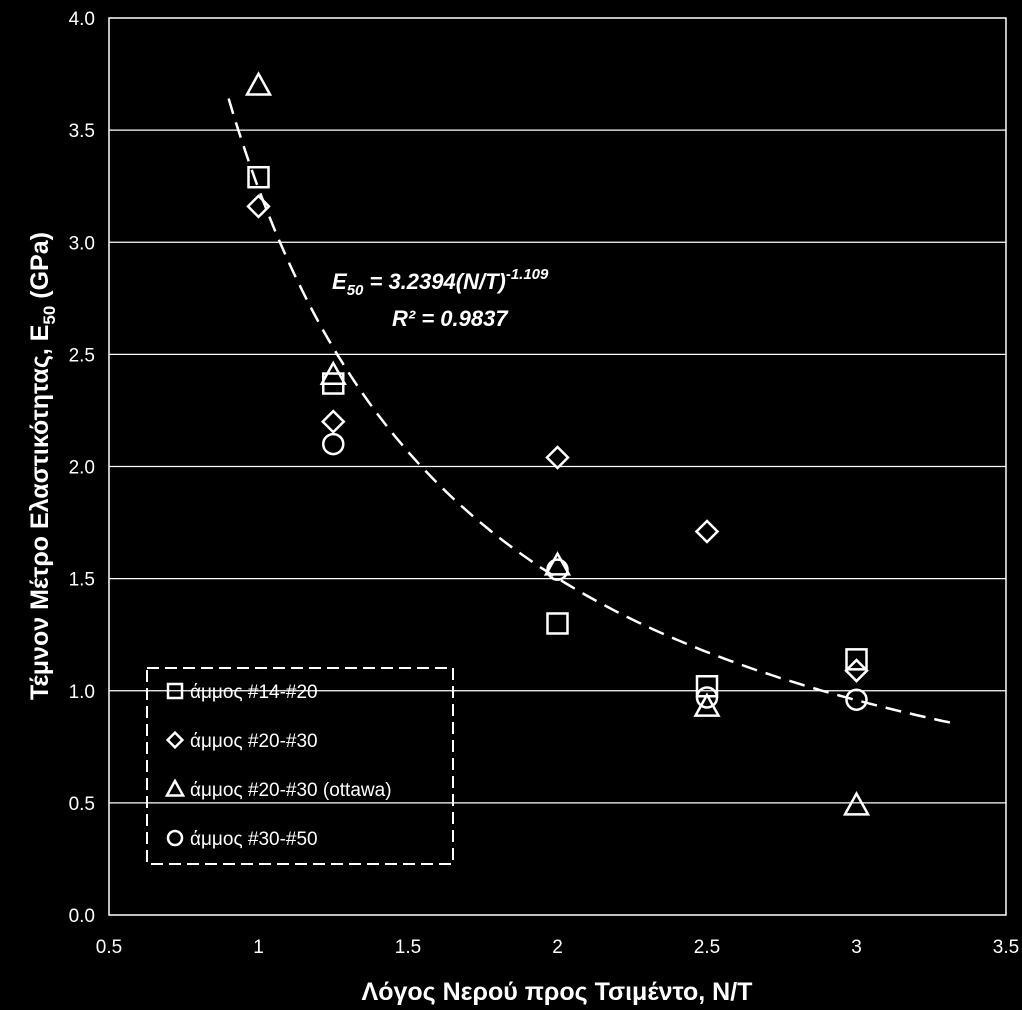 This screenshot has height=1010, width=1022. What do you see at coordinates (856, 947) in the screenshot?
I see `x-tick-label: 3` at bounding box center [856, 947].